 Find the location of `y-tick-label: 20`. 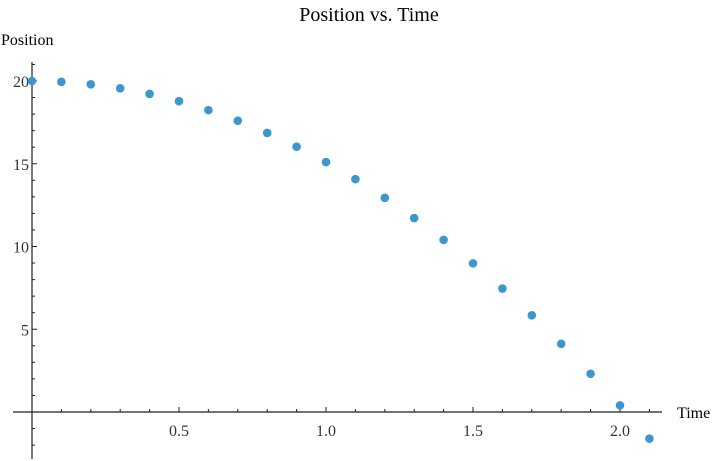

y-tick-label: 20 is located at coordinates (21, 82).